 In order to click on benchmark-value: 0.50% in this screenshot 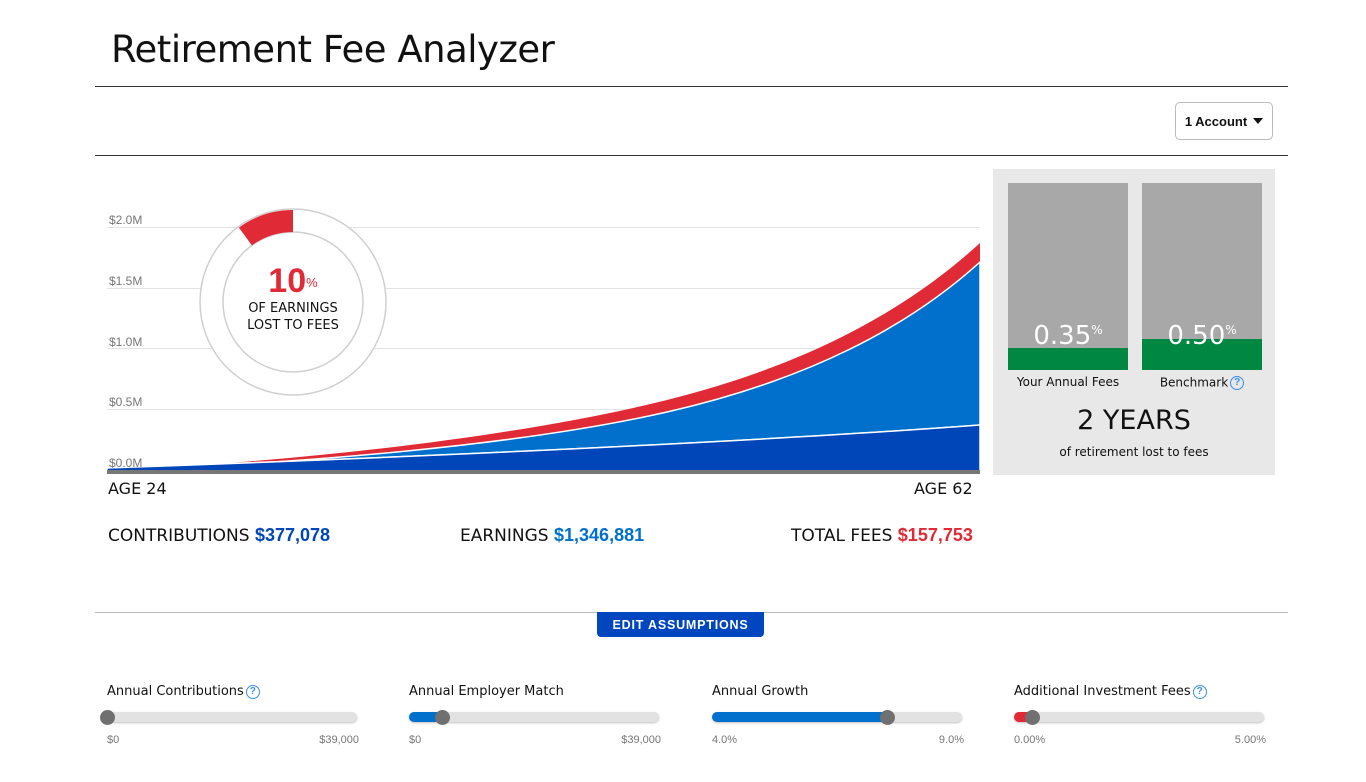, I will do `click(1202, 336)`.